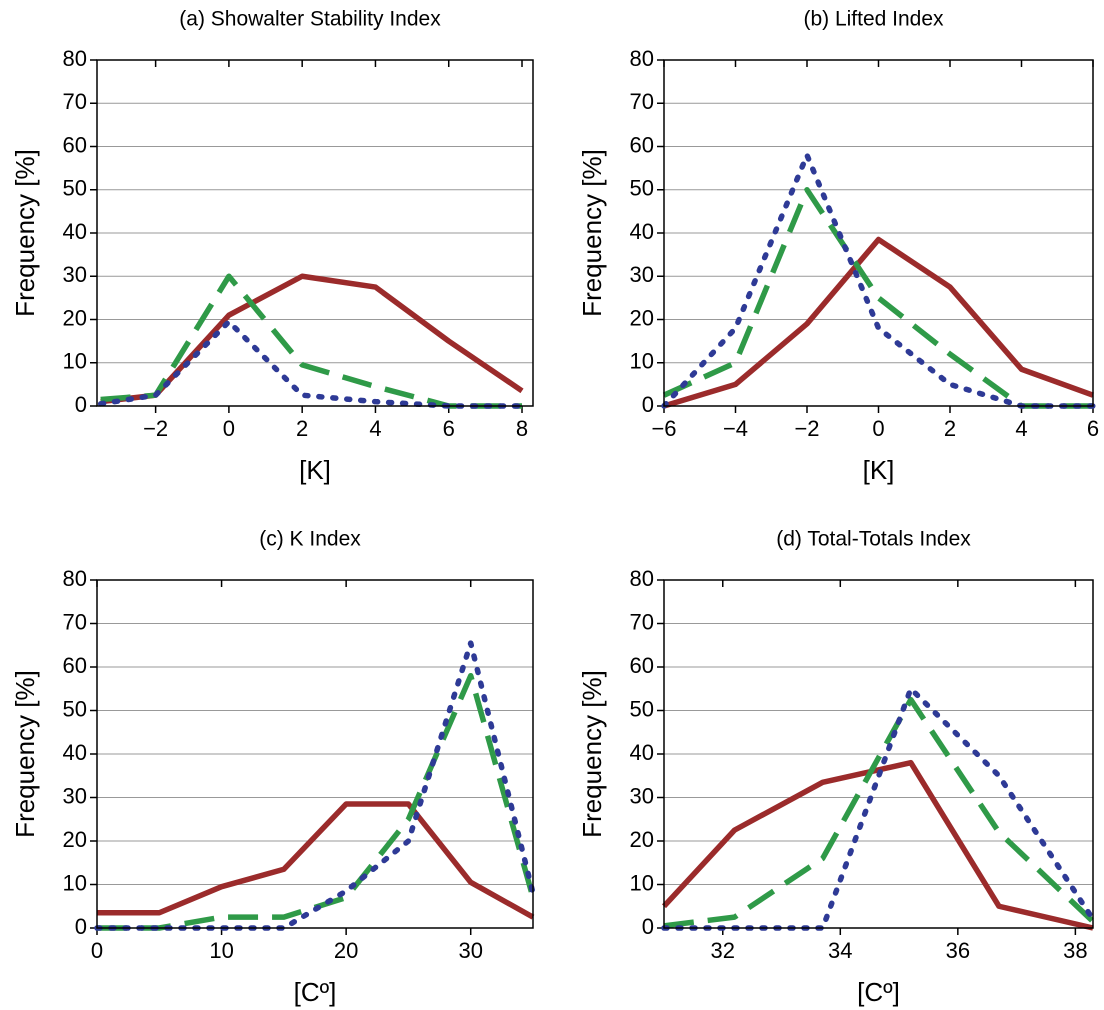 The height and width of the screenshot is (1010, 1104). Describe the element at coordinates (873, 539) in the screenshot. I see `chart-title: (d) Total-Totals Index` at that location.